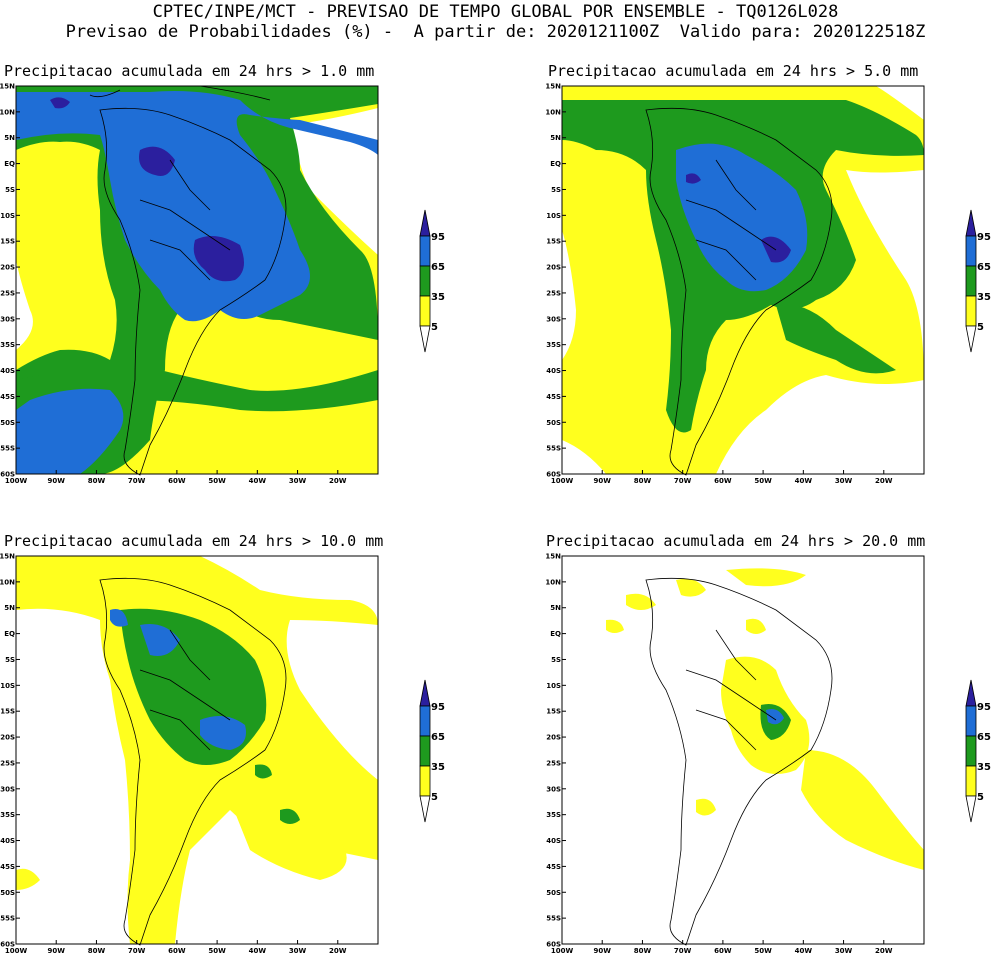 The width and height of the screenshot is (991, 957). I want to click on legend-swatch-bottom, so click(971, 339).